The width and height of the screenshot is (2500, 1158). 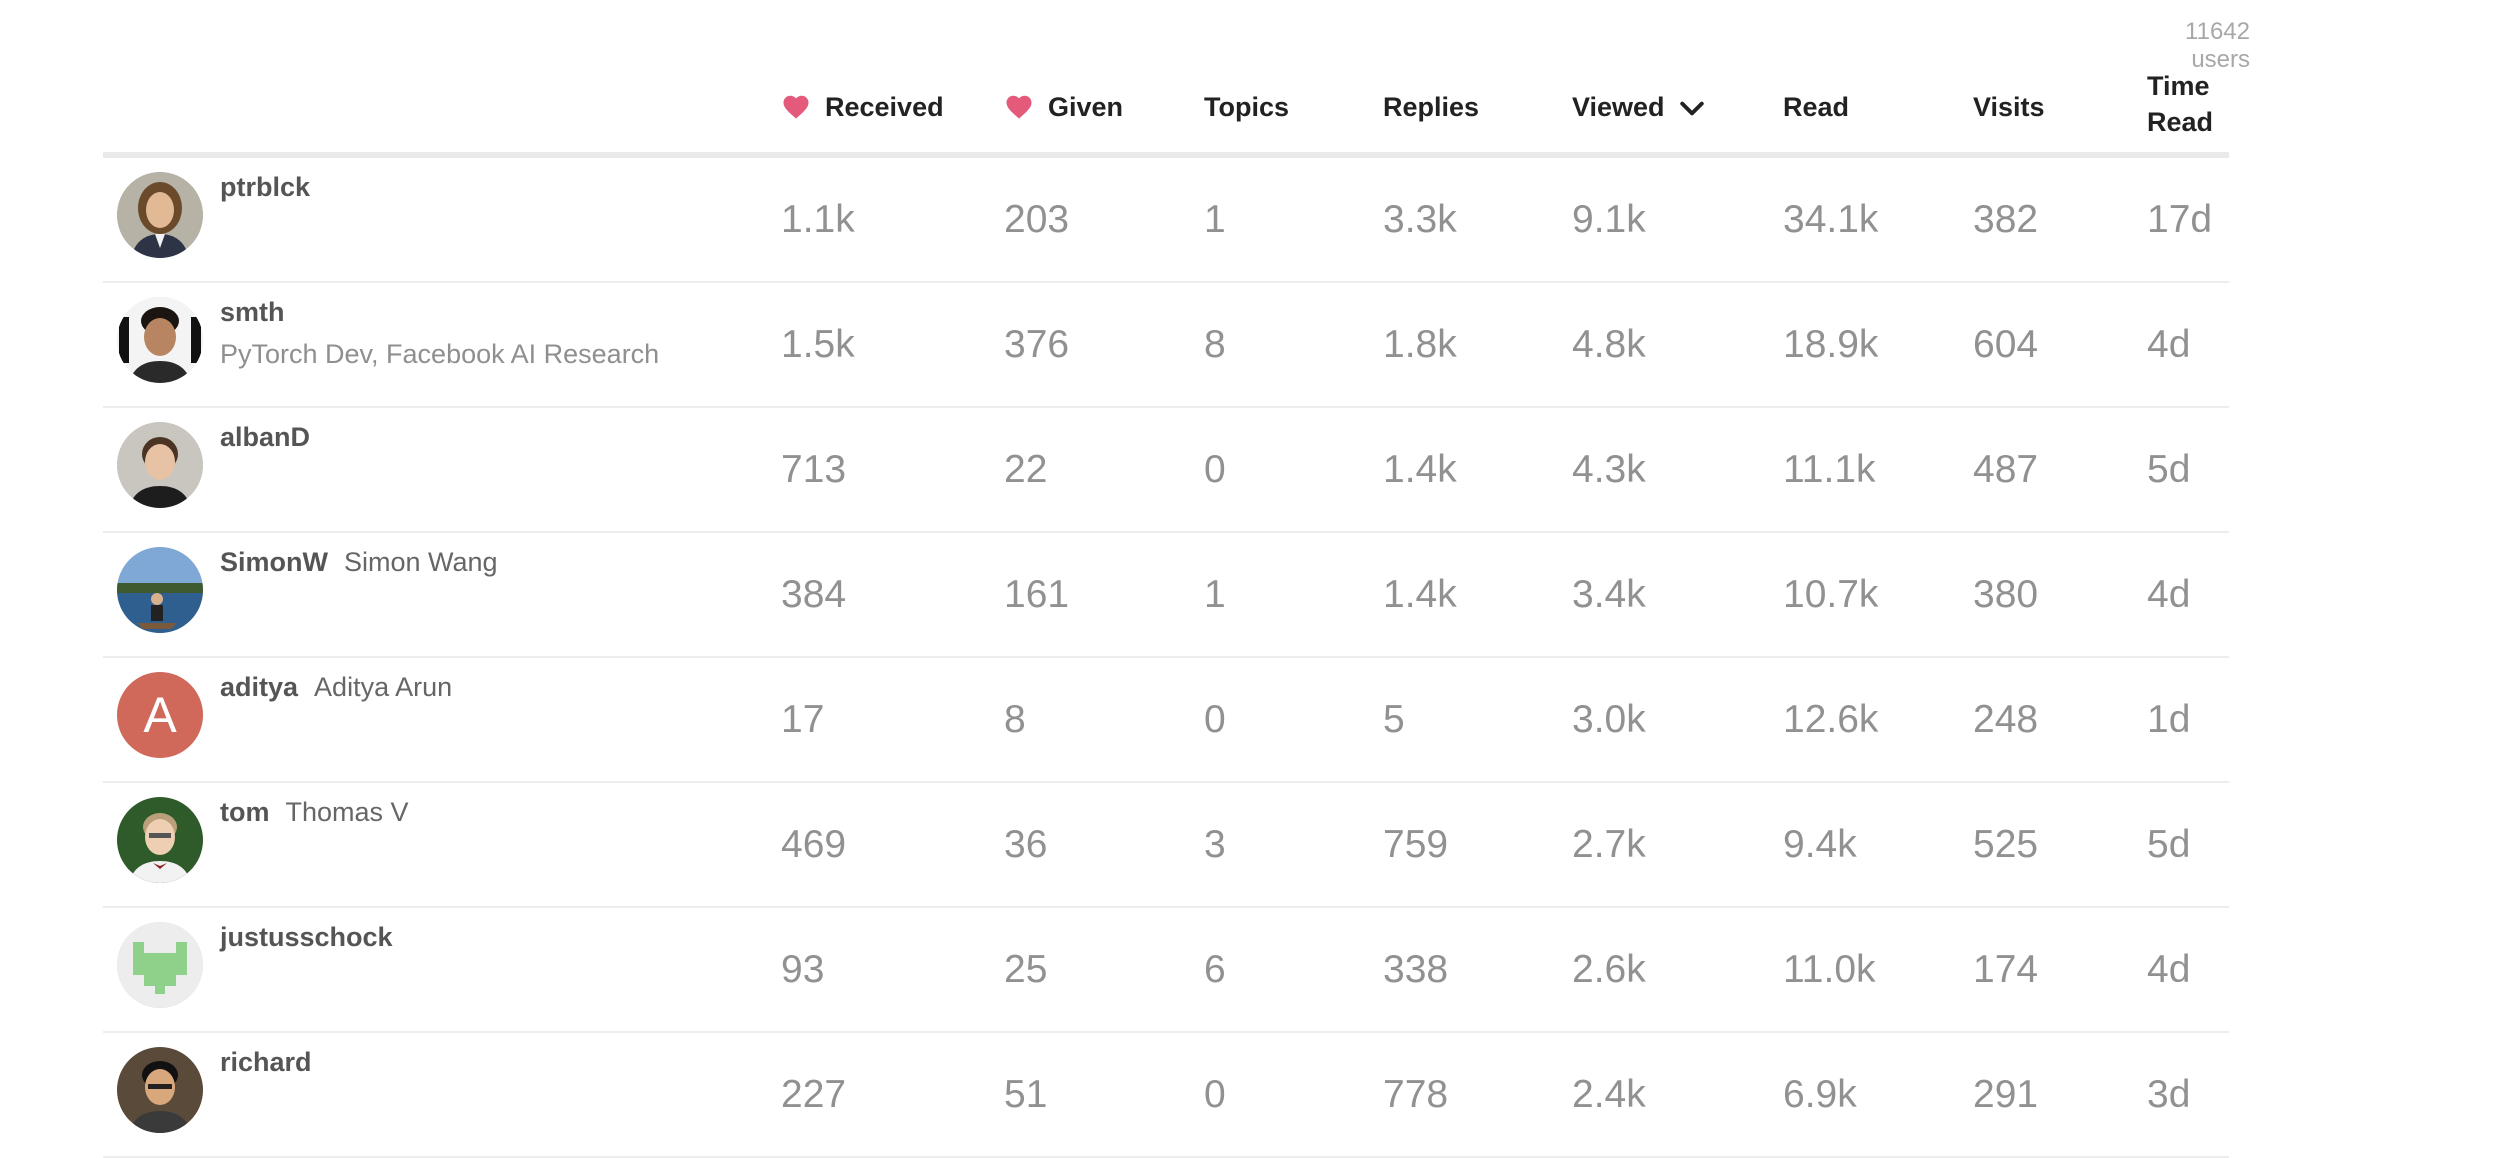 What do you see at coordinates (306, 937) in the screenshot?
I see `username: justusschock` at bounding box center [306, 937].